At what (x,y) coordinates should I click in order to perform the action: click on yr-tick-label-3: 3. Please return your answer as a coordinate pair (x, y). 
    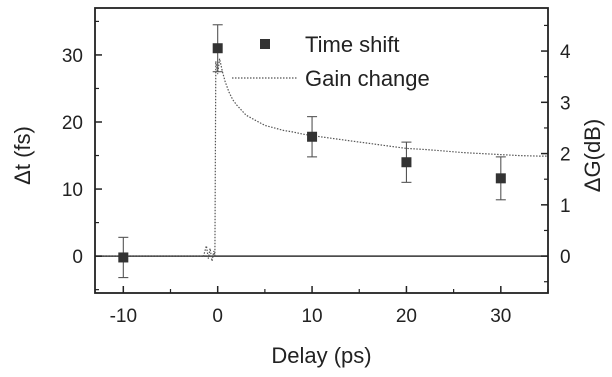
    Looking at the image, I should click on (565, 103).